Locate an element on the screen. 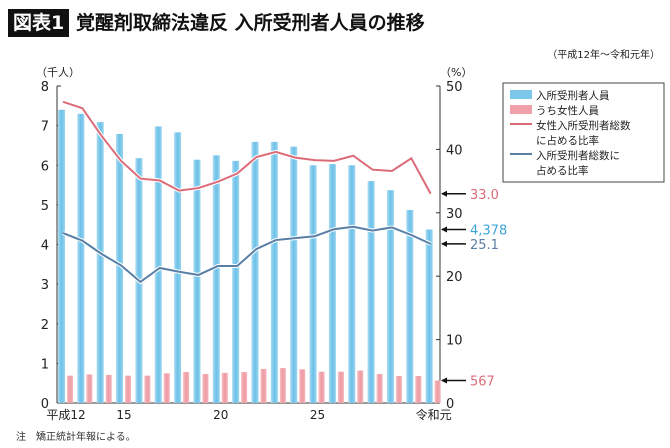 This screenshot has width=670, height=448. figure-badge: 図表1 is located at coordinates (39, 23).